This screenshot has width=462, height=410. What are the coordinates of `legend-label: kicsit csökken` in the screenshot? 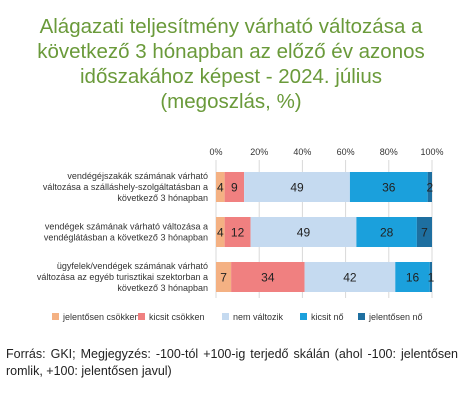 It's located at (177, 317).